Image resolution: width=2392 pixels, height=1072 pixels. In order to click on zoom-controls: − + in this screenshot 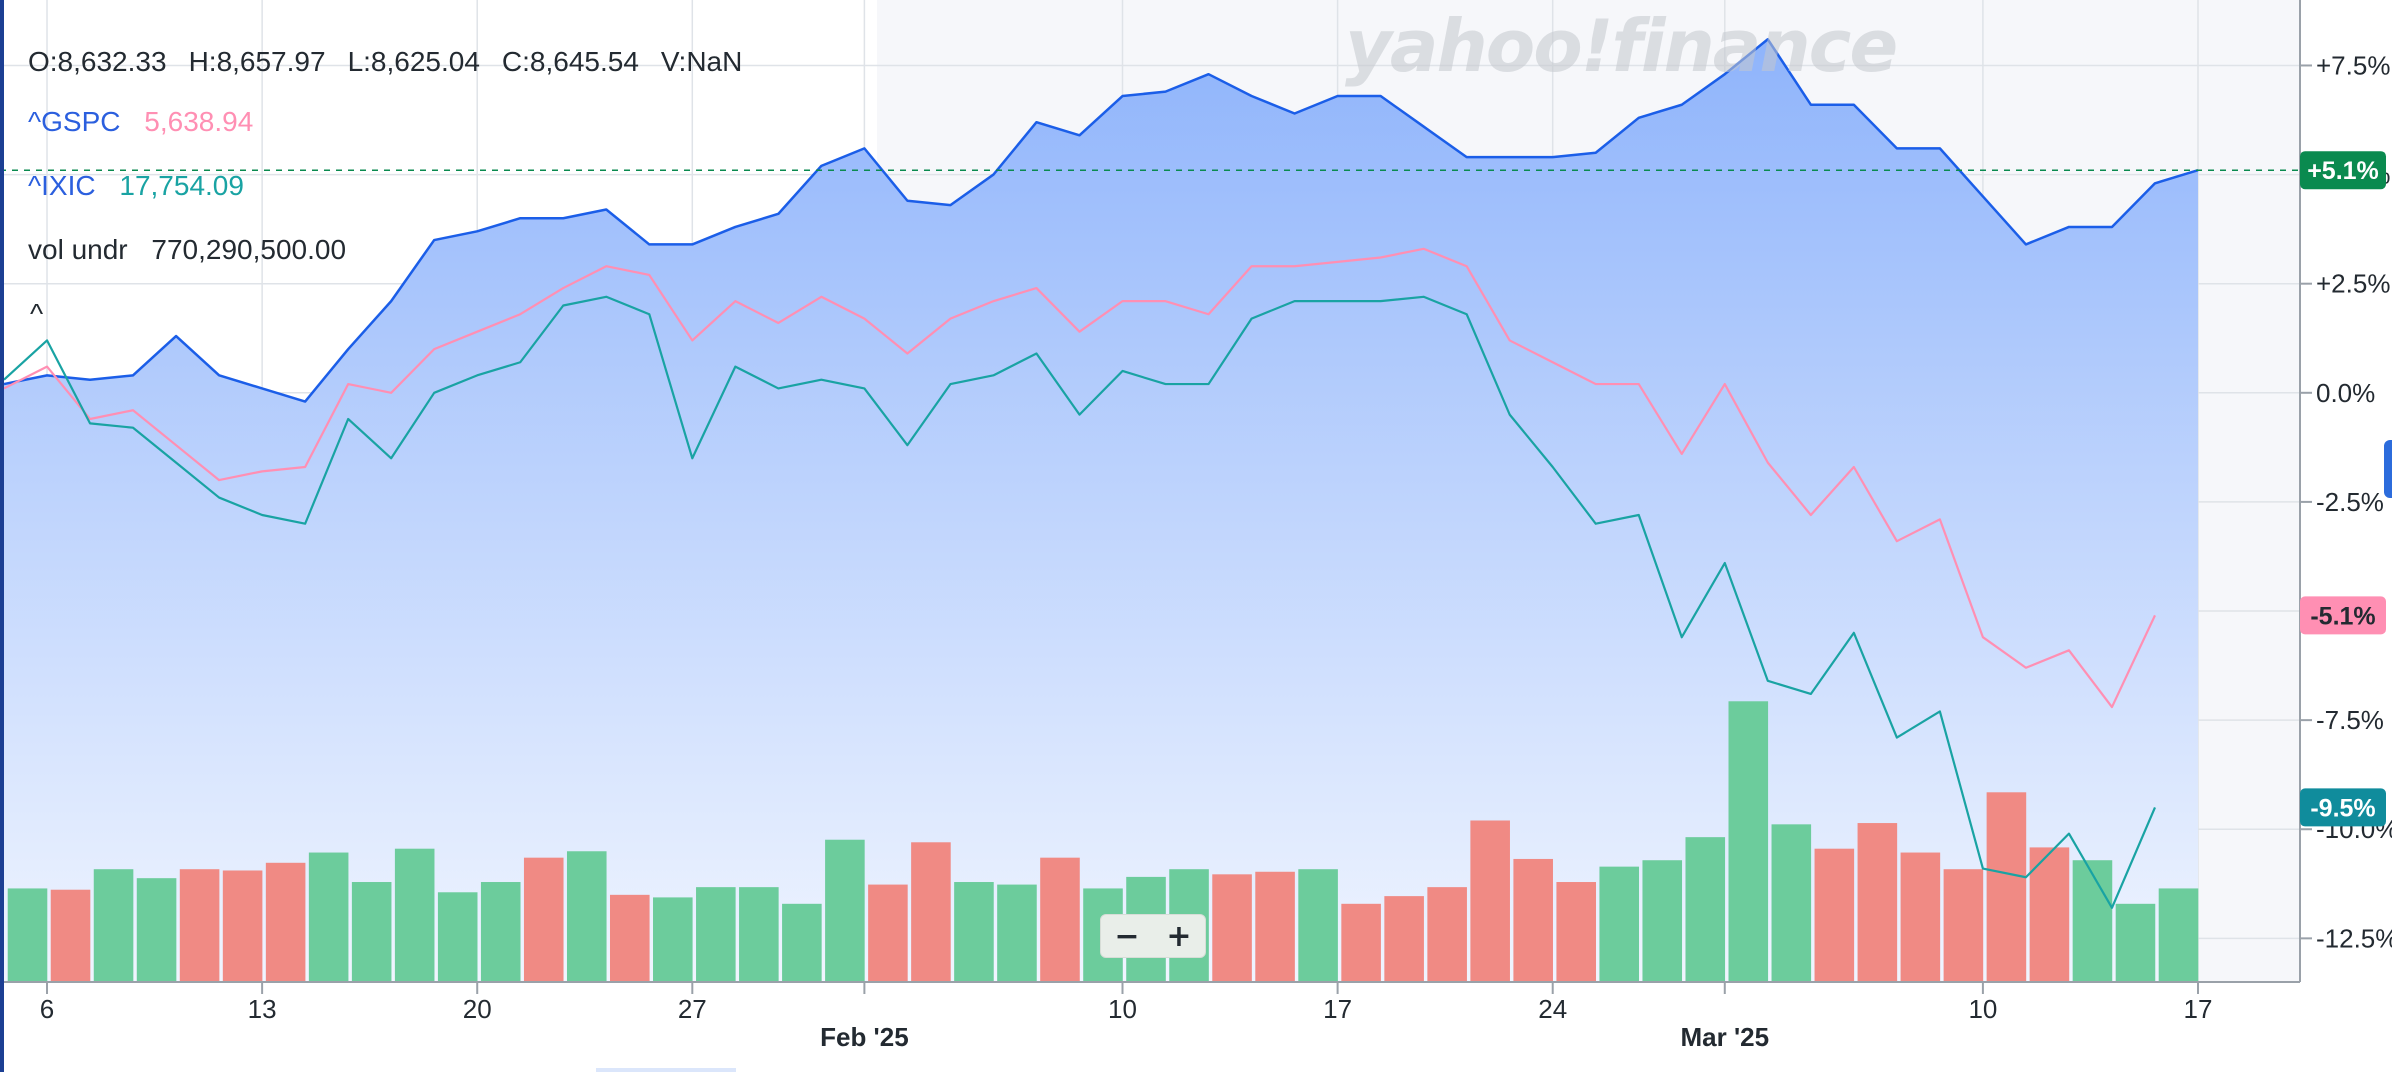, I will do `click(1153, 936)`.